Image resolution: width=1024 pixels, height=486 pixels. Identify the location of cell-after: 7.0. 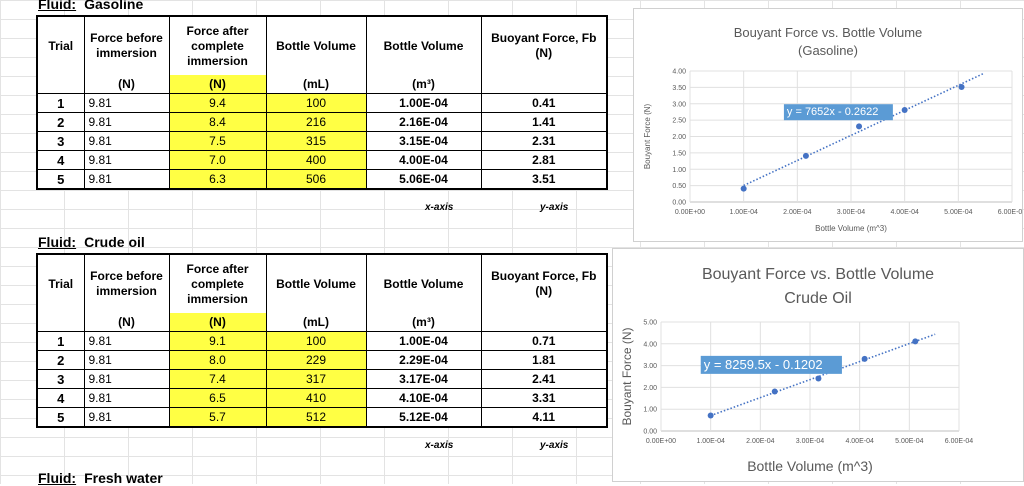
(218, 160).